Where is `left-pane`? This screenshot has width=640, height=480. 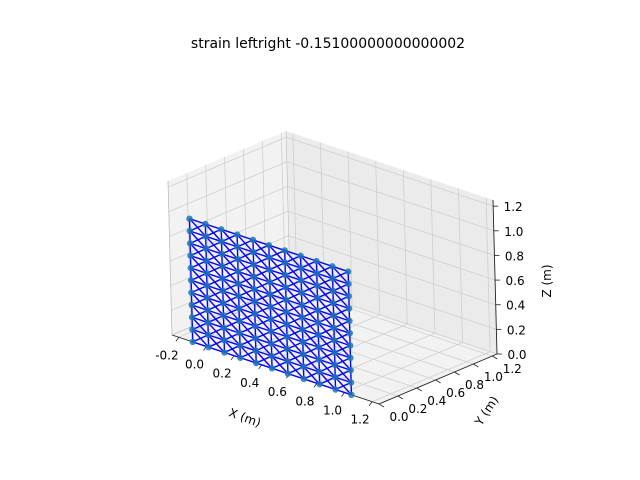
left-pane is located at coordinates (229, 233).